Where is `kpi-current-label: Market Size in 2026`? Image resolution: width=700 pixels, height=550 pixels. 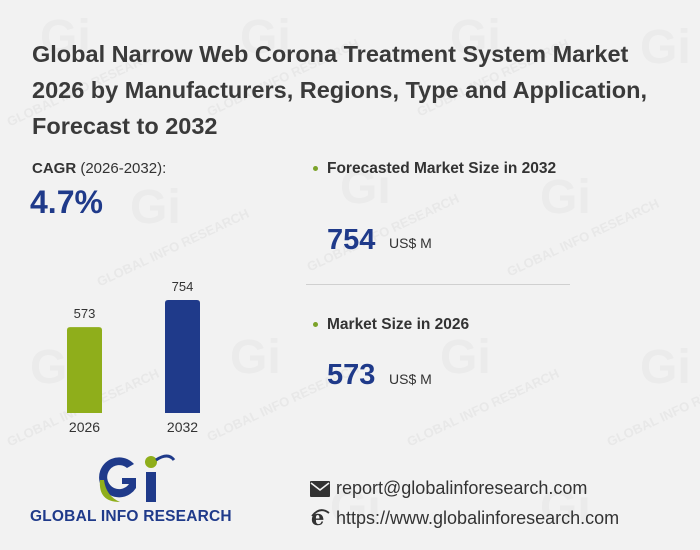 kpi-current-label: Market Size in 2026 is located at coordinates (398, 324).